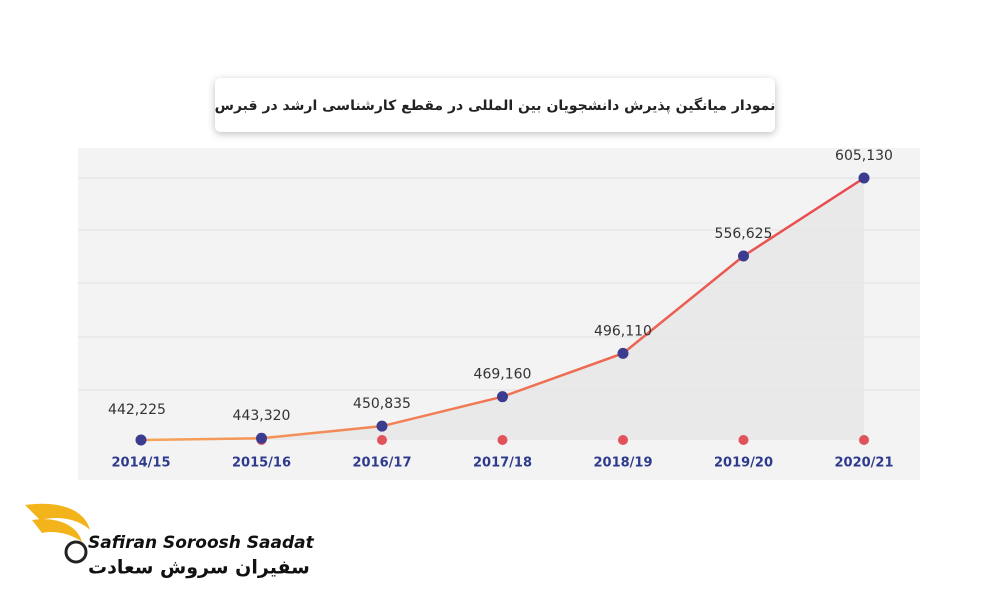 This screenshot has height=604, width=1000. Describe the element at coordinates (261, 463) in the screenshot. I see `x-tick-label: 2015/16` at that location.